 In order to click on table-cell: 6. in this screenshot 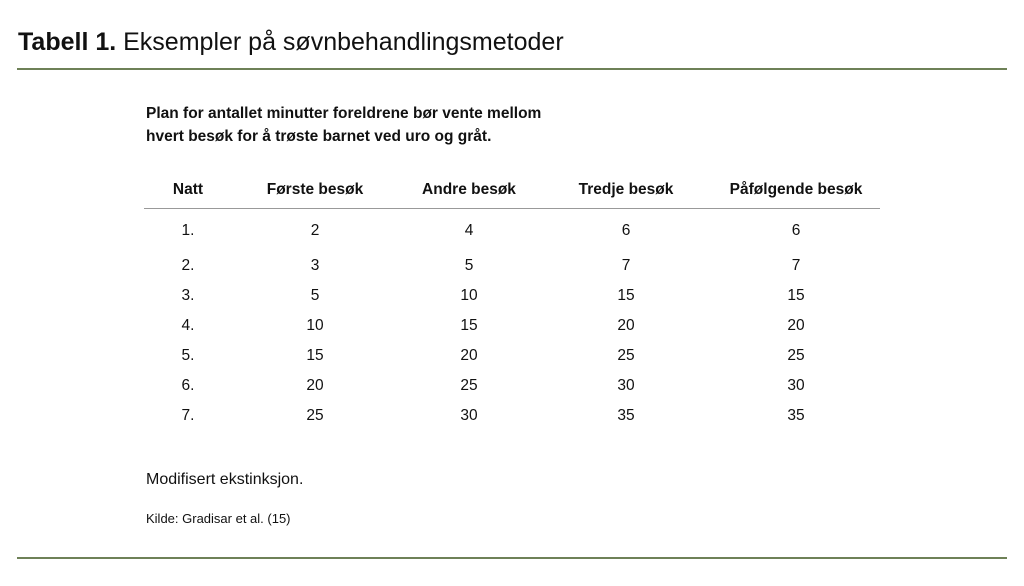, I will do `click(188, 385)`.